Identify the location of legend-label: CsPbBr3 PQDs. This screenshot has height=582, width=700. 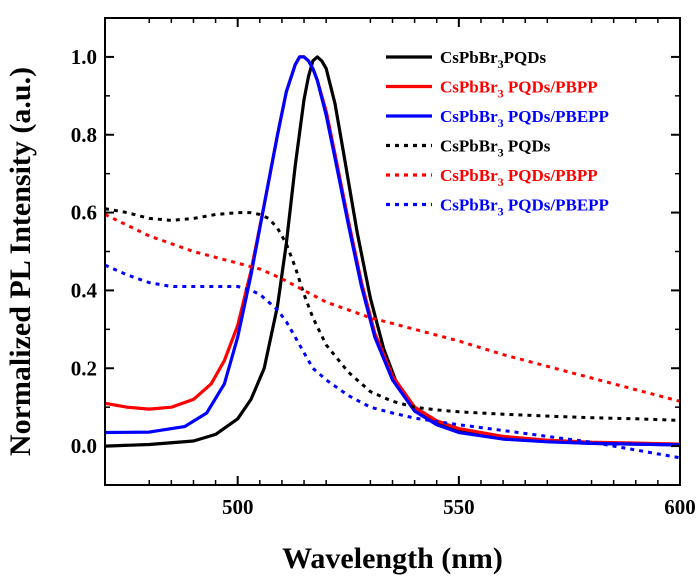
(495, 148).